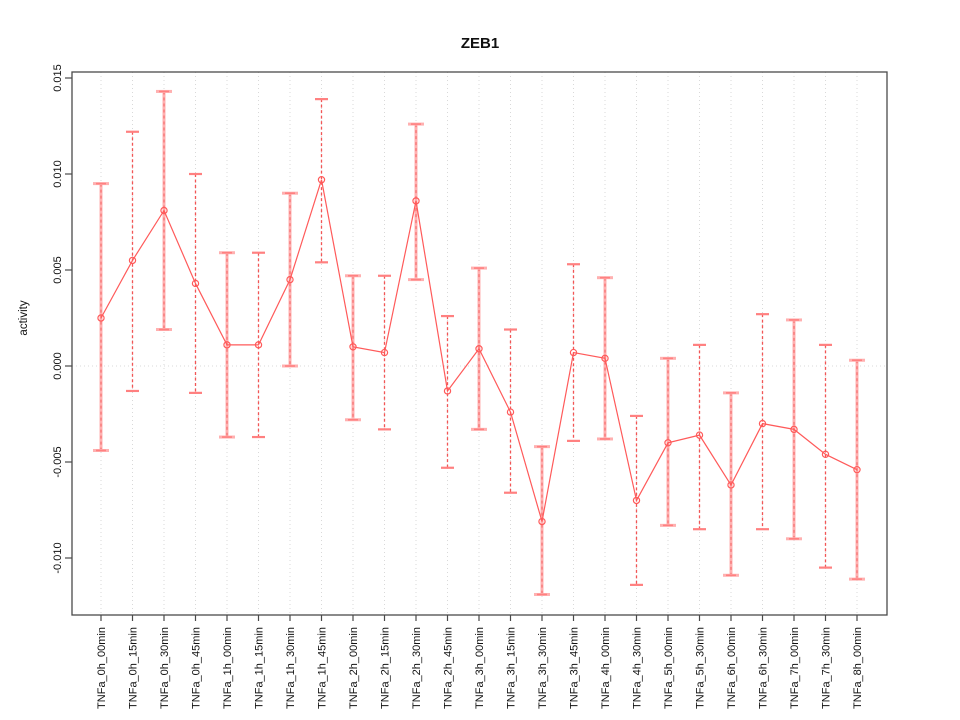  I want to click on x-tick-label: TNFa_3h_15min, so click(511, 668).